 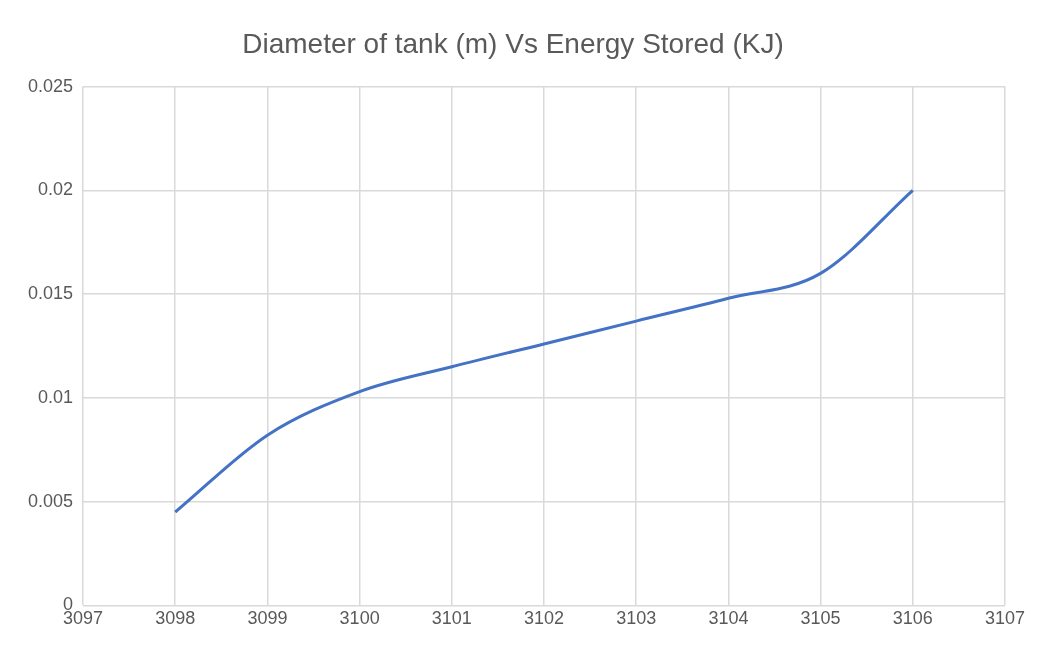 I want to click on y-tick-label: 0.01, so click(x=56, y=396).